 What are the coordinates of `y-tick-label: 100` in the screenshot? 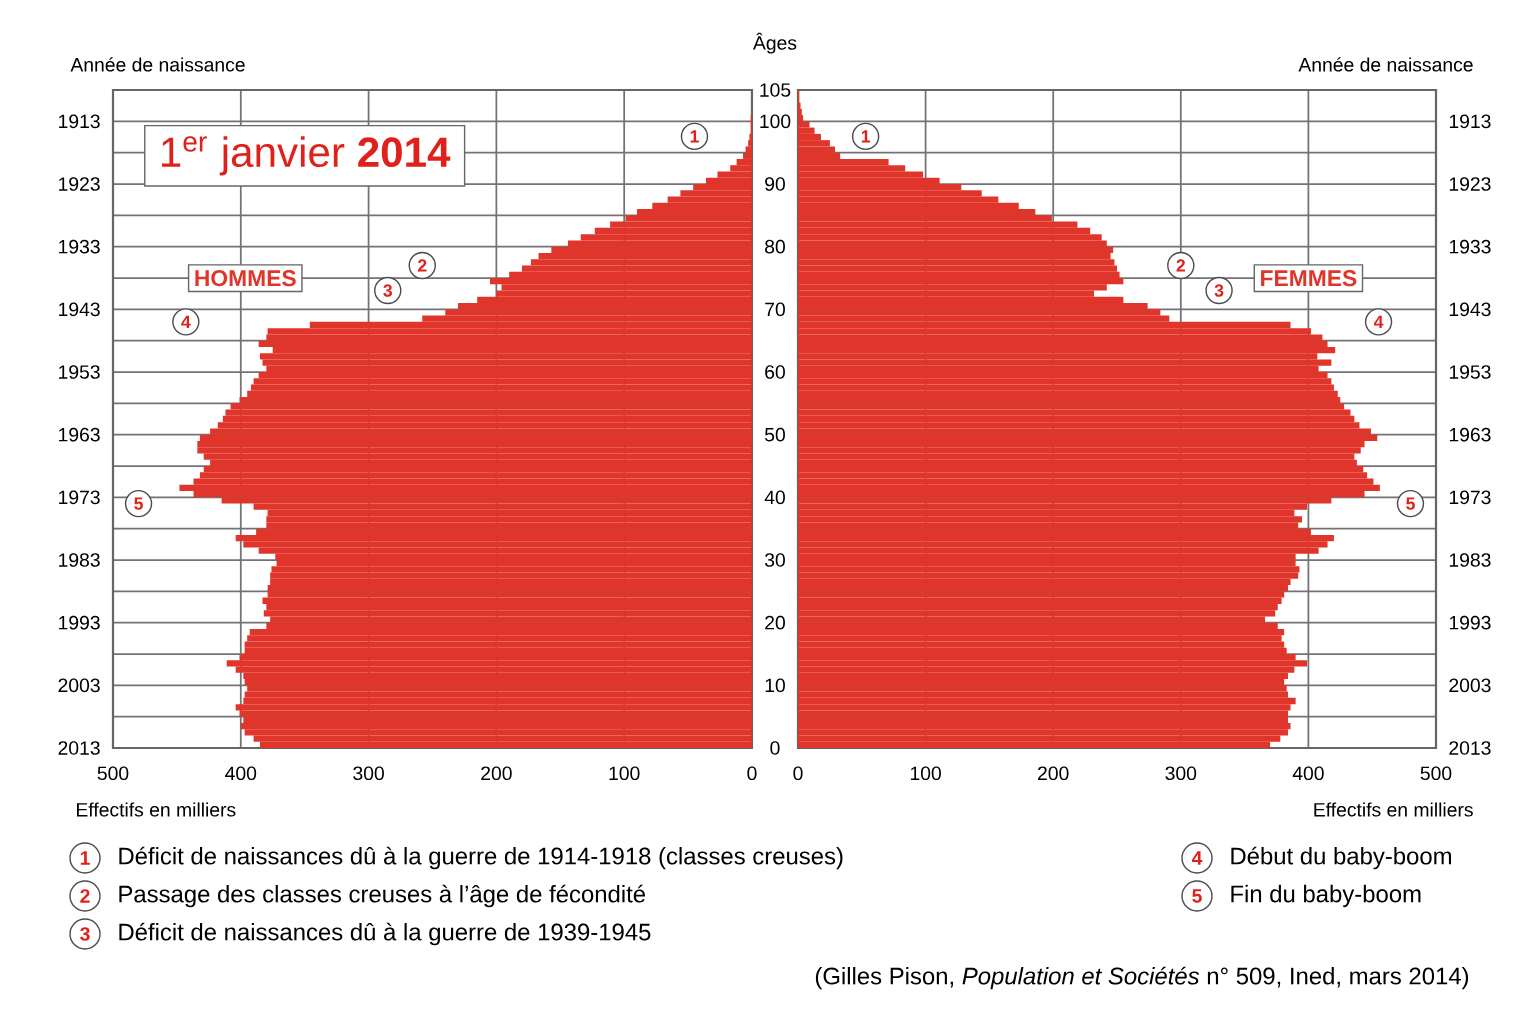 It's located at (775, 121).